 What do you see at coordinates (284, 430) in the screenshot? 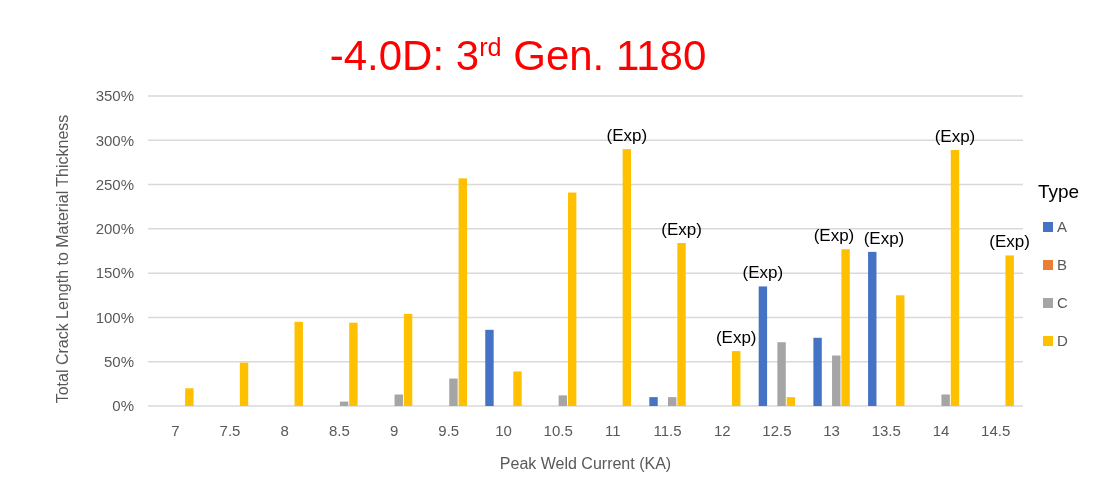
I see `x-tick-label: 8` at bounding box center [284, 430].